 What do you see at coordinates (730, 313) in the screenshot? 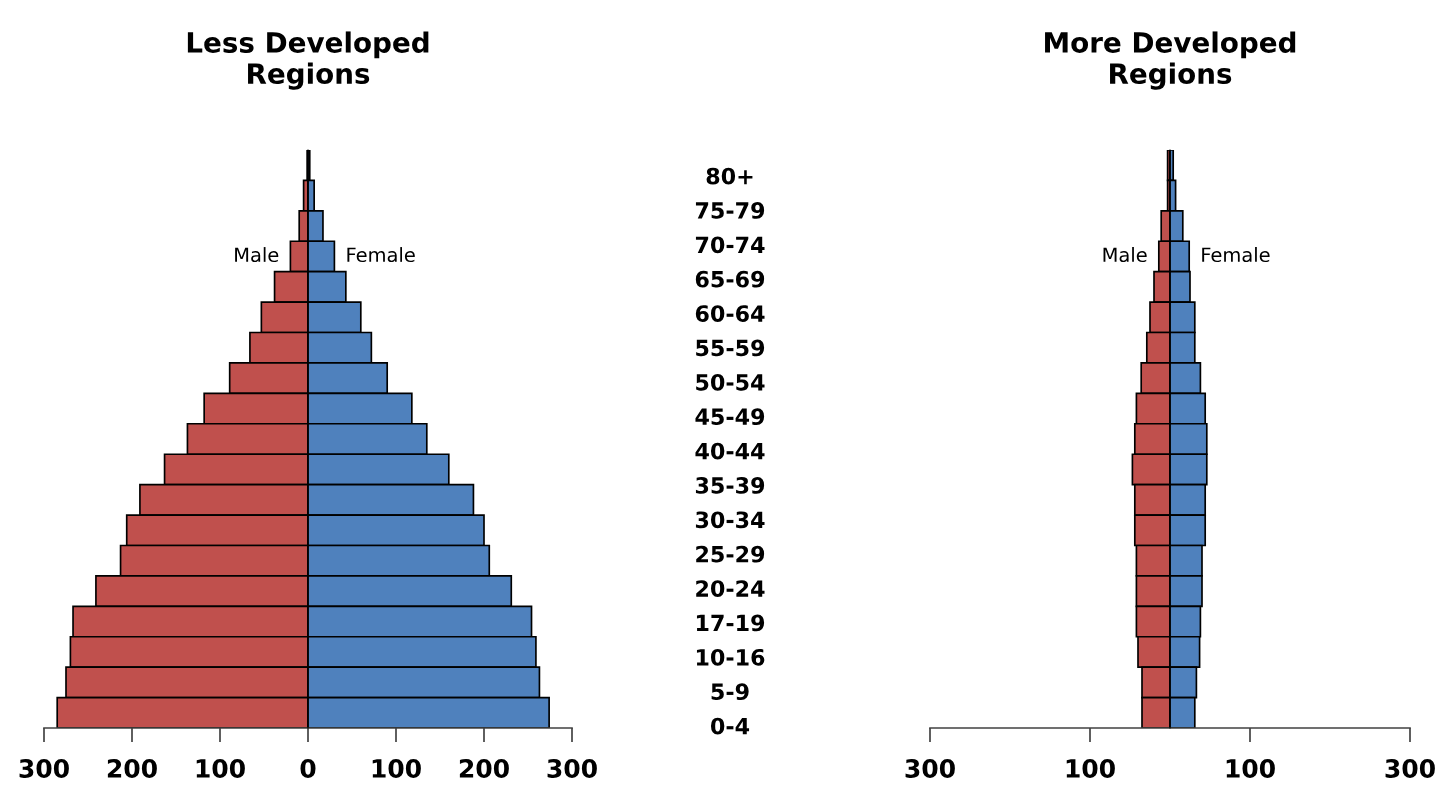
I see `text: 60-64` at bounding box center [730, 313].